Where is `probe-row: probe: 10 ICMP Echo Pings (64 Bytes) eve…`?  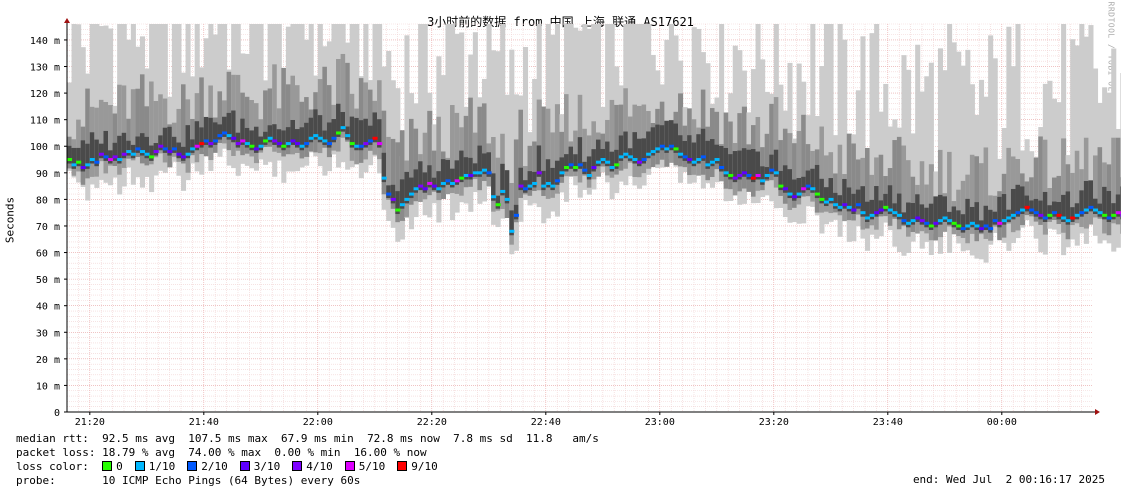
probe-row: probe: 10 ICMP Echo Pings (64 Bytes) eve… is located at coordinates (188, 480).